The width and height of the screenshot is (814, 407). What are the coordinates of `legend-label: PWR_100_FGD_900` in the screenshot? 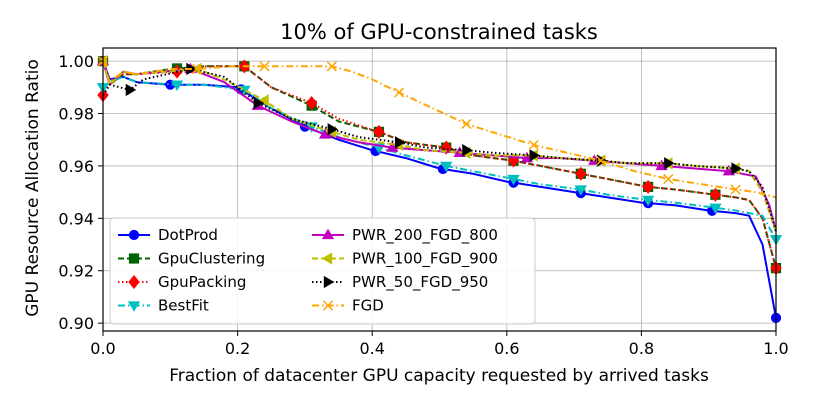 It's located at (425, 259).